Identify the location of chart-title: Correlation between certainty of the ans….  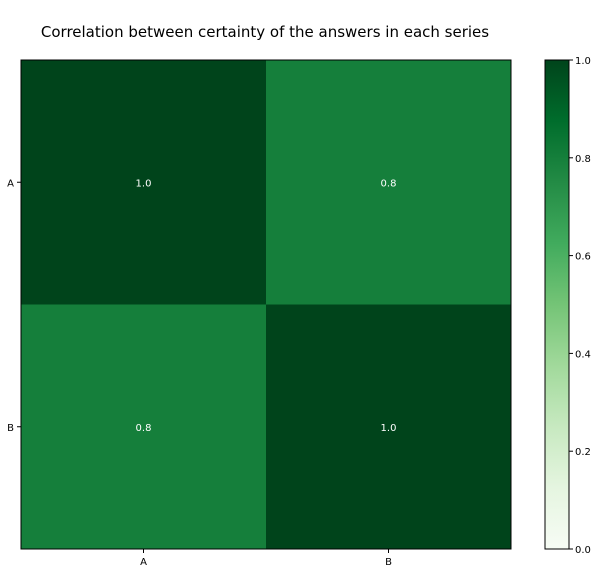
(265, 32).